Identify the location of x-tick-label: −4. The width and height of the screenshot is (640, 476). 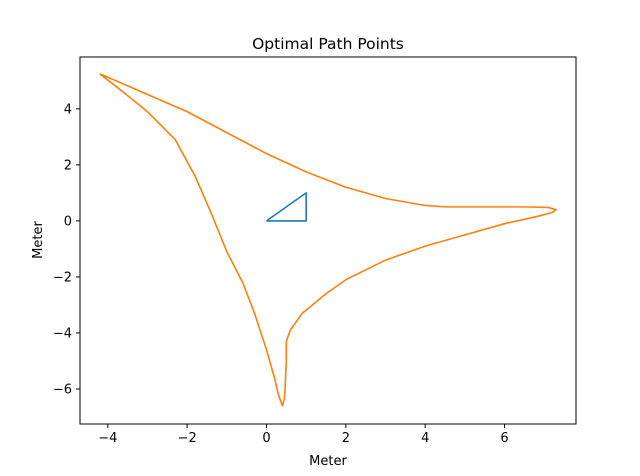
(107, 438).